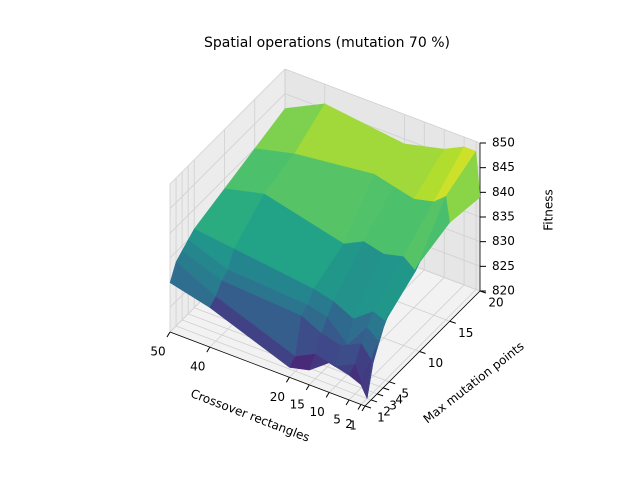 This screenshot has width=640, height=480. What do you see at coordinates (327, 43) in the screenshot?
I see `chart-title: Spatial operations (mutation 70 %)` at bounding box center [327, 43].